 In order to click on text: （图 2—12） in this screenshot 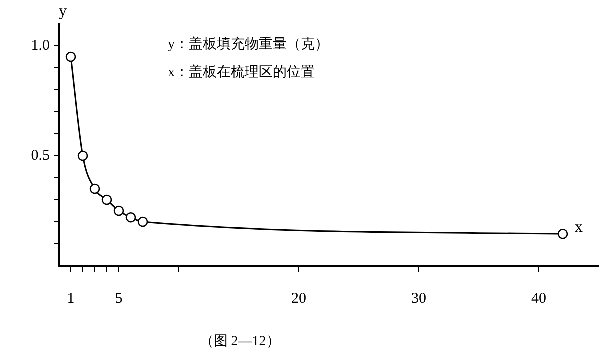, I will do `click(240, 342)`.